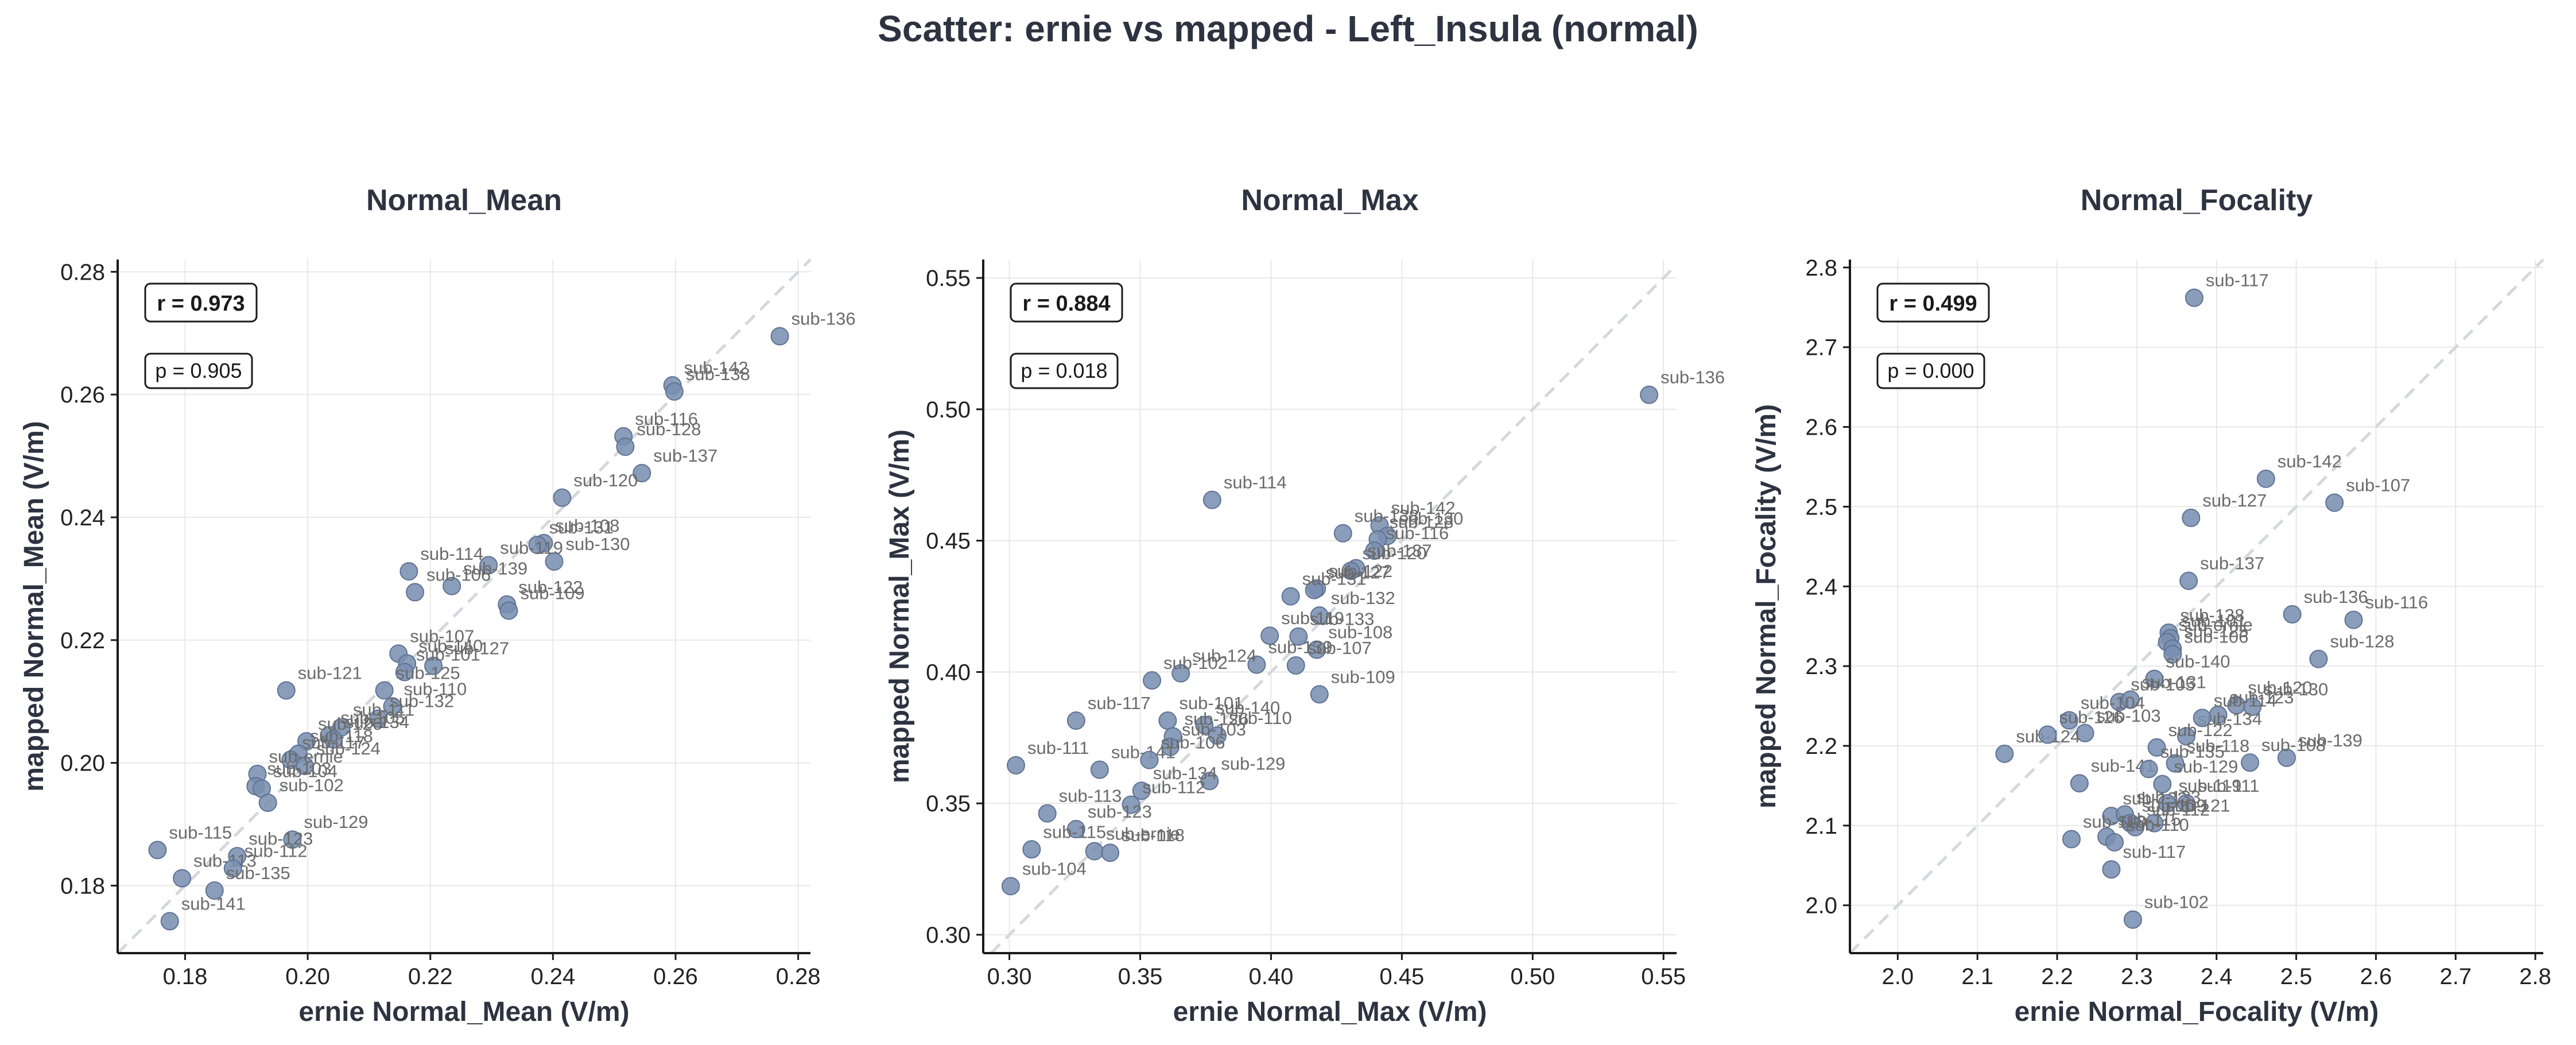 The height and width of the screenshot is (1045, 2576). I want to click on point-label: sub-123, so click(281, 839).